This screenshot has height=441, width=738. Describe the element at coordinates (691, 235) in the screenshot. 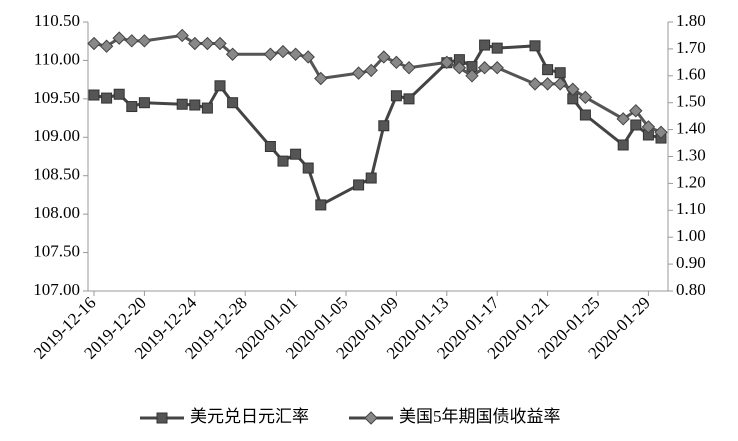

I see `y2-tick-label: 1.00` at that location.